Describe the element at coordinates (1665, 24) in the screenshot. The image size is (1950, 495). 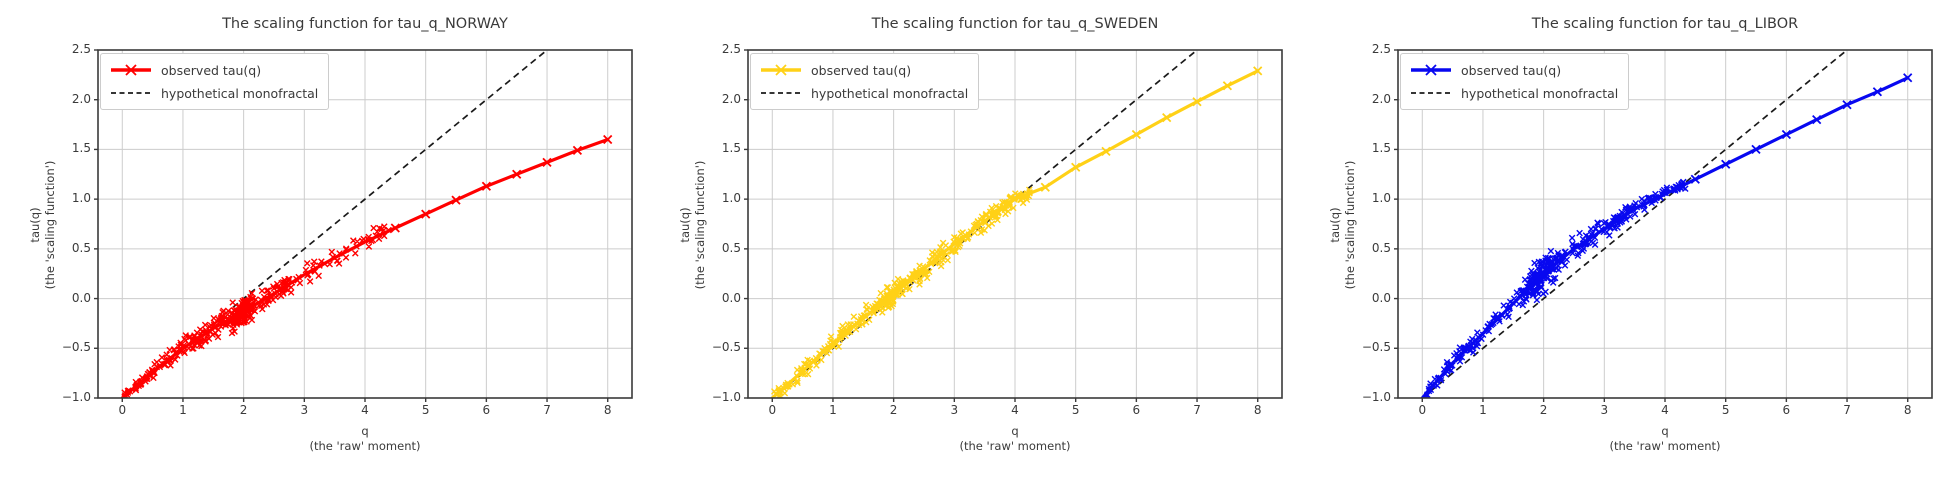
I see `chart-title: The scaling function for tau_q_LIBOR` at that location.